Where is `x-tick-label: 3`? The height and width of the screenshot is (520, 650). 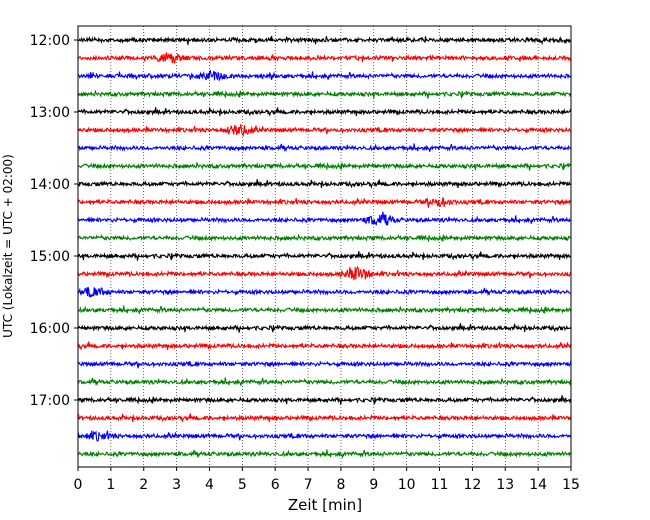 x-tick-label: 3 is located at coordinates (176, 485).